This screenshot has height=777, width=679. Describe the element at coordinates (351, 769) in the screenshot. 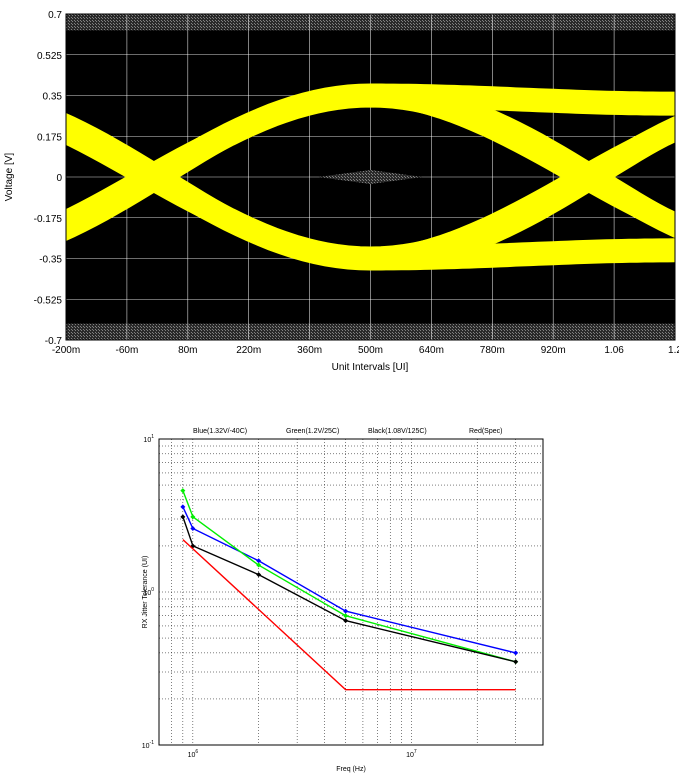

I see `jt-x-axis-label: Freq (Hz)` at that location.